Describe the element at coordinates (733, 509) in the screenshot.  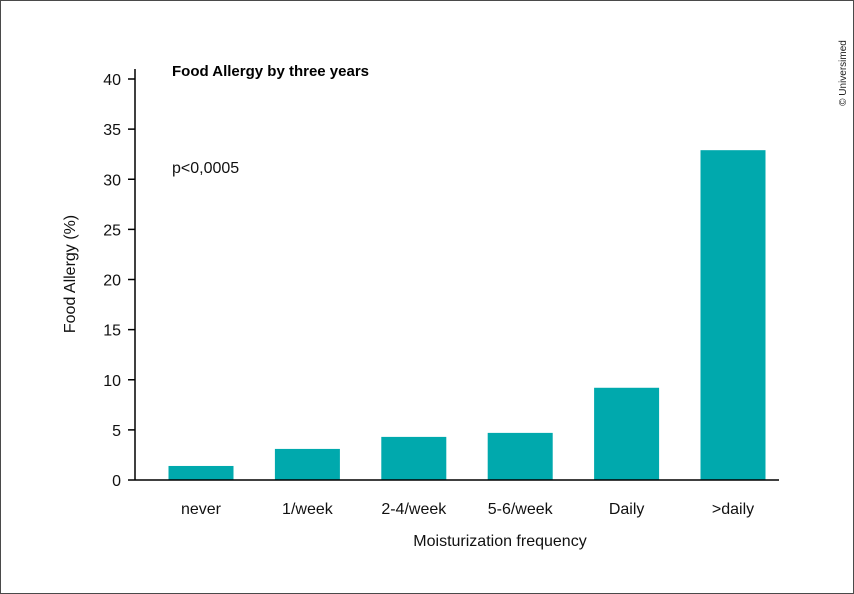
I see `x-tick-label: >daily` at that location.